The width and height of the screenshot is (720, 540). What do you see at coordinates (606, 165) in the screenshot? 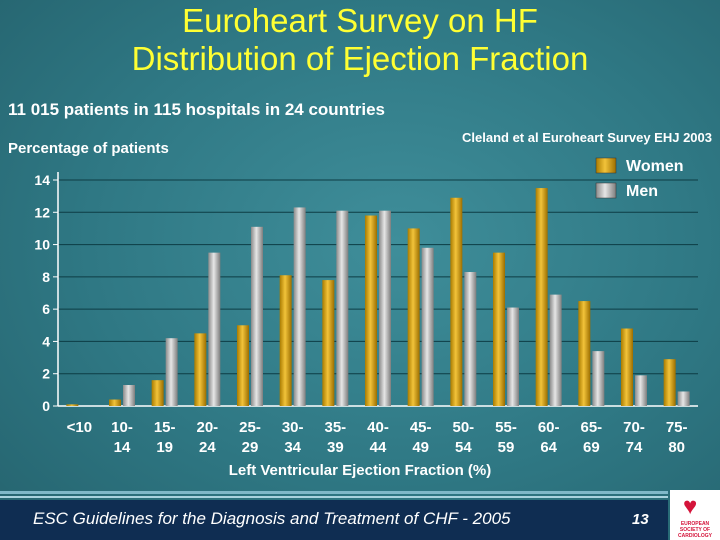
I see `legend-swatch-women` at bounding box center [606, 165].